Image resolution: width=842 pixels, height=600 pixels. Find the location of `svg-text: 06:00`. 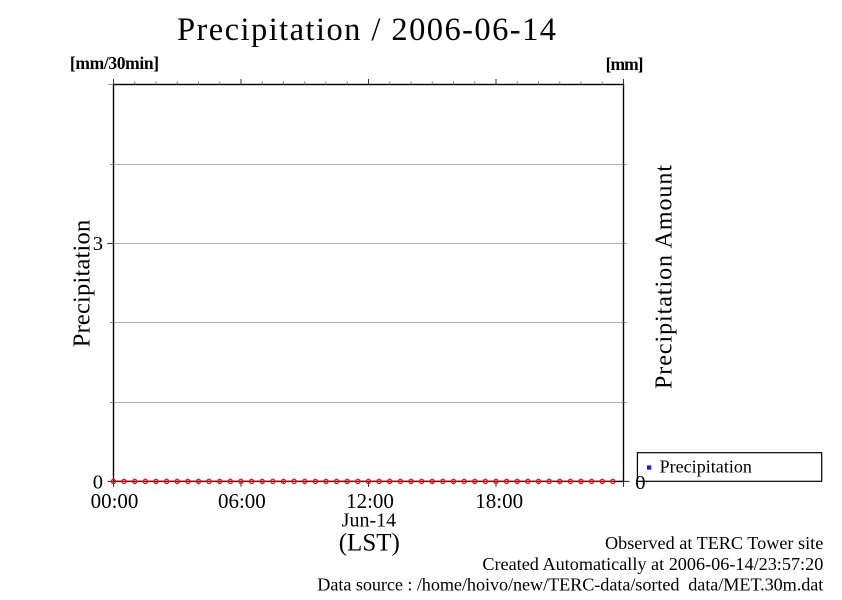

svg-text: 06:00 is located at coordinates (242, 501).